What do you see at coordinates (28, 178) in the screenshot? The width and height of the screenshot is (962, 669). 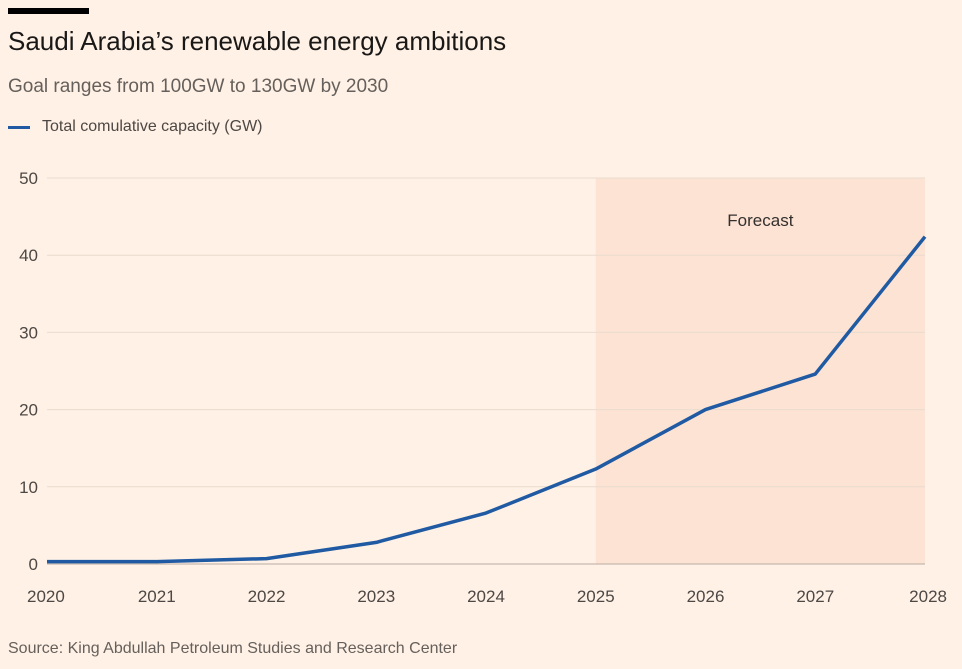 I see `y-tick-label: 50` at bounding box center [28, 178].